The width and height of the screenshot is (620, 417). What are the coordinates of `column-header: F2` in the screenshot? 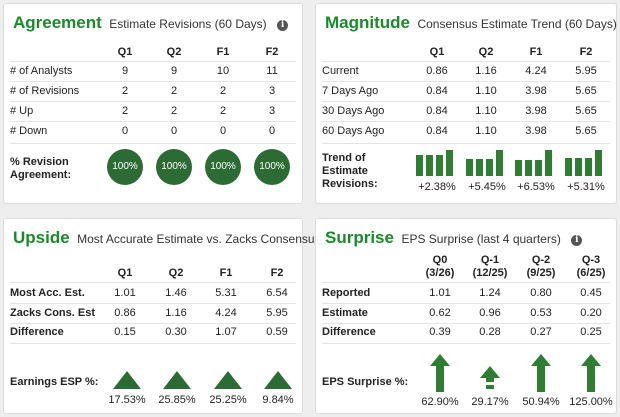 It's located at (586, 52).